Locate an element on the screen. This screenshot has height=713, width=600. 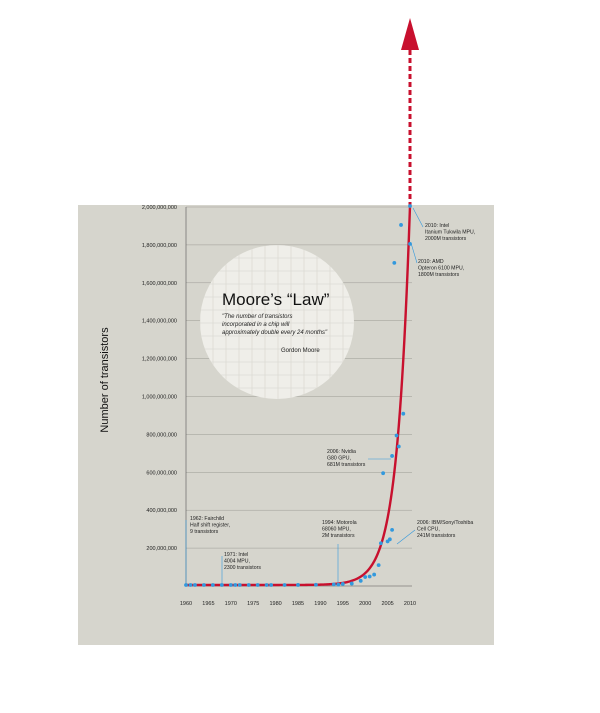
annotation-text: 9 transistors is located at coordinates (204, 532).